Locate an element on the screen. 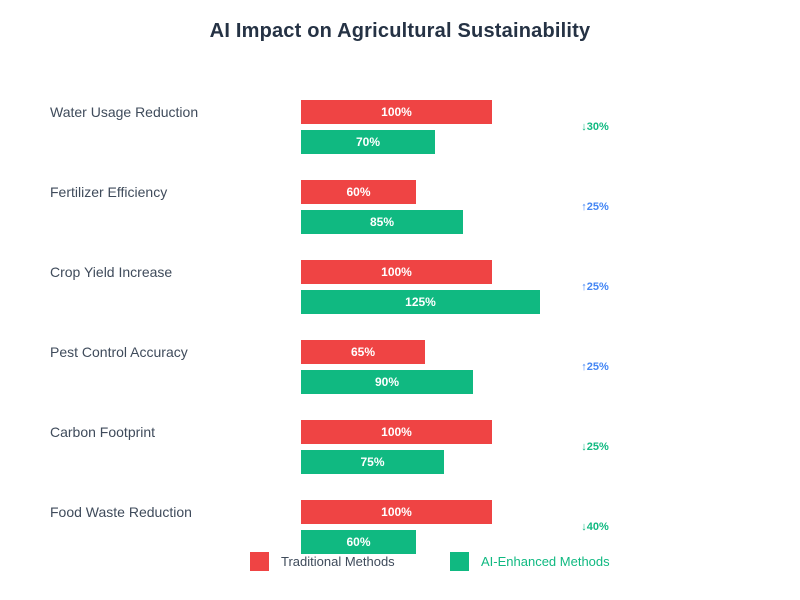 This screenshot has height=600, width=800. bar-value-label: 125% is located at coordinates (420, 302).